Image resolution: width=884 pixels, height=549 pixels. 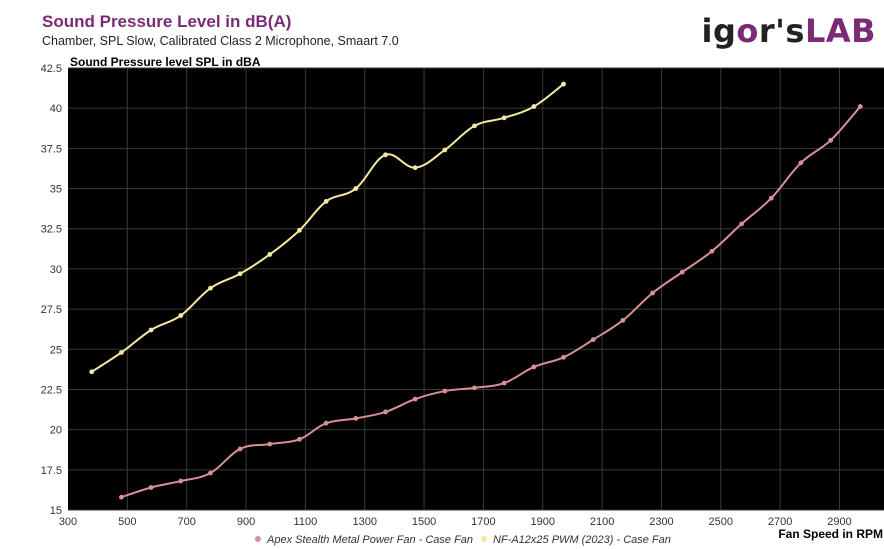 I want to click on x-tick-label: 1700, so click(x=483, y=522).